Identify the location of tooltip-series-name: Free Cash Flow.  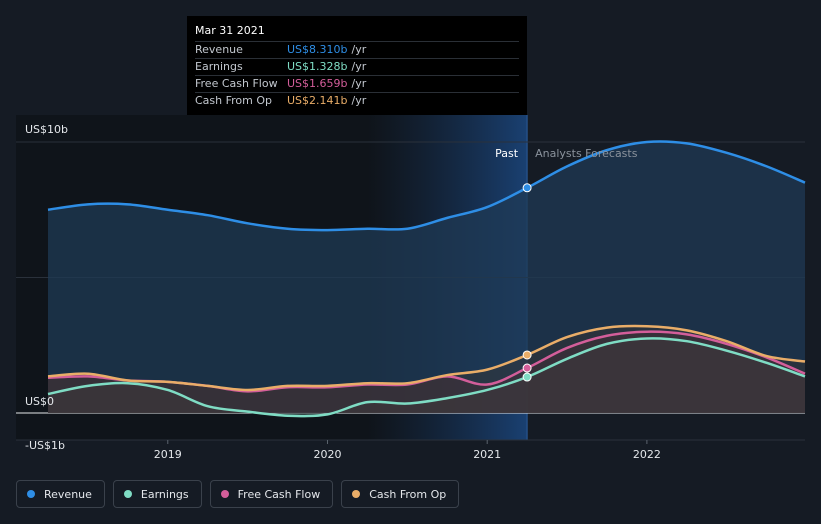
(236, 83).